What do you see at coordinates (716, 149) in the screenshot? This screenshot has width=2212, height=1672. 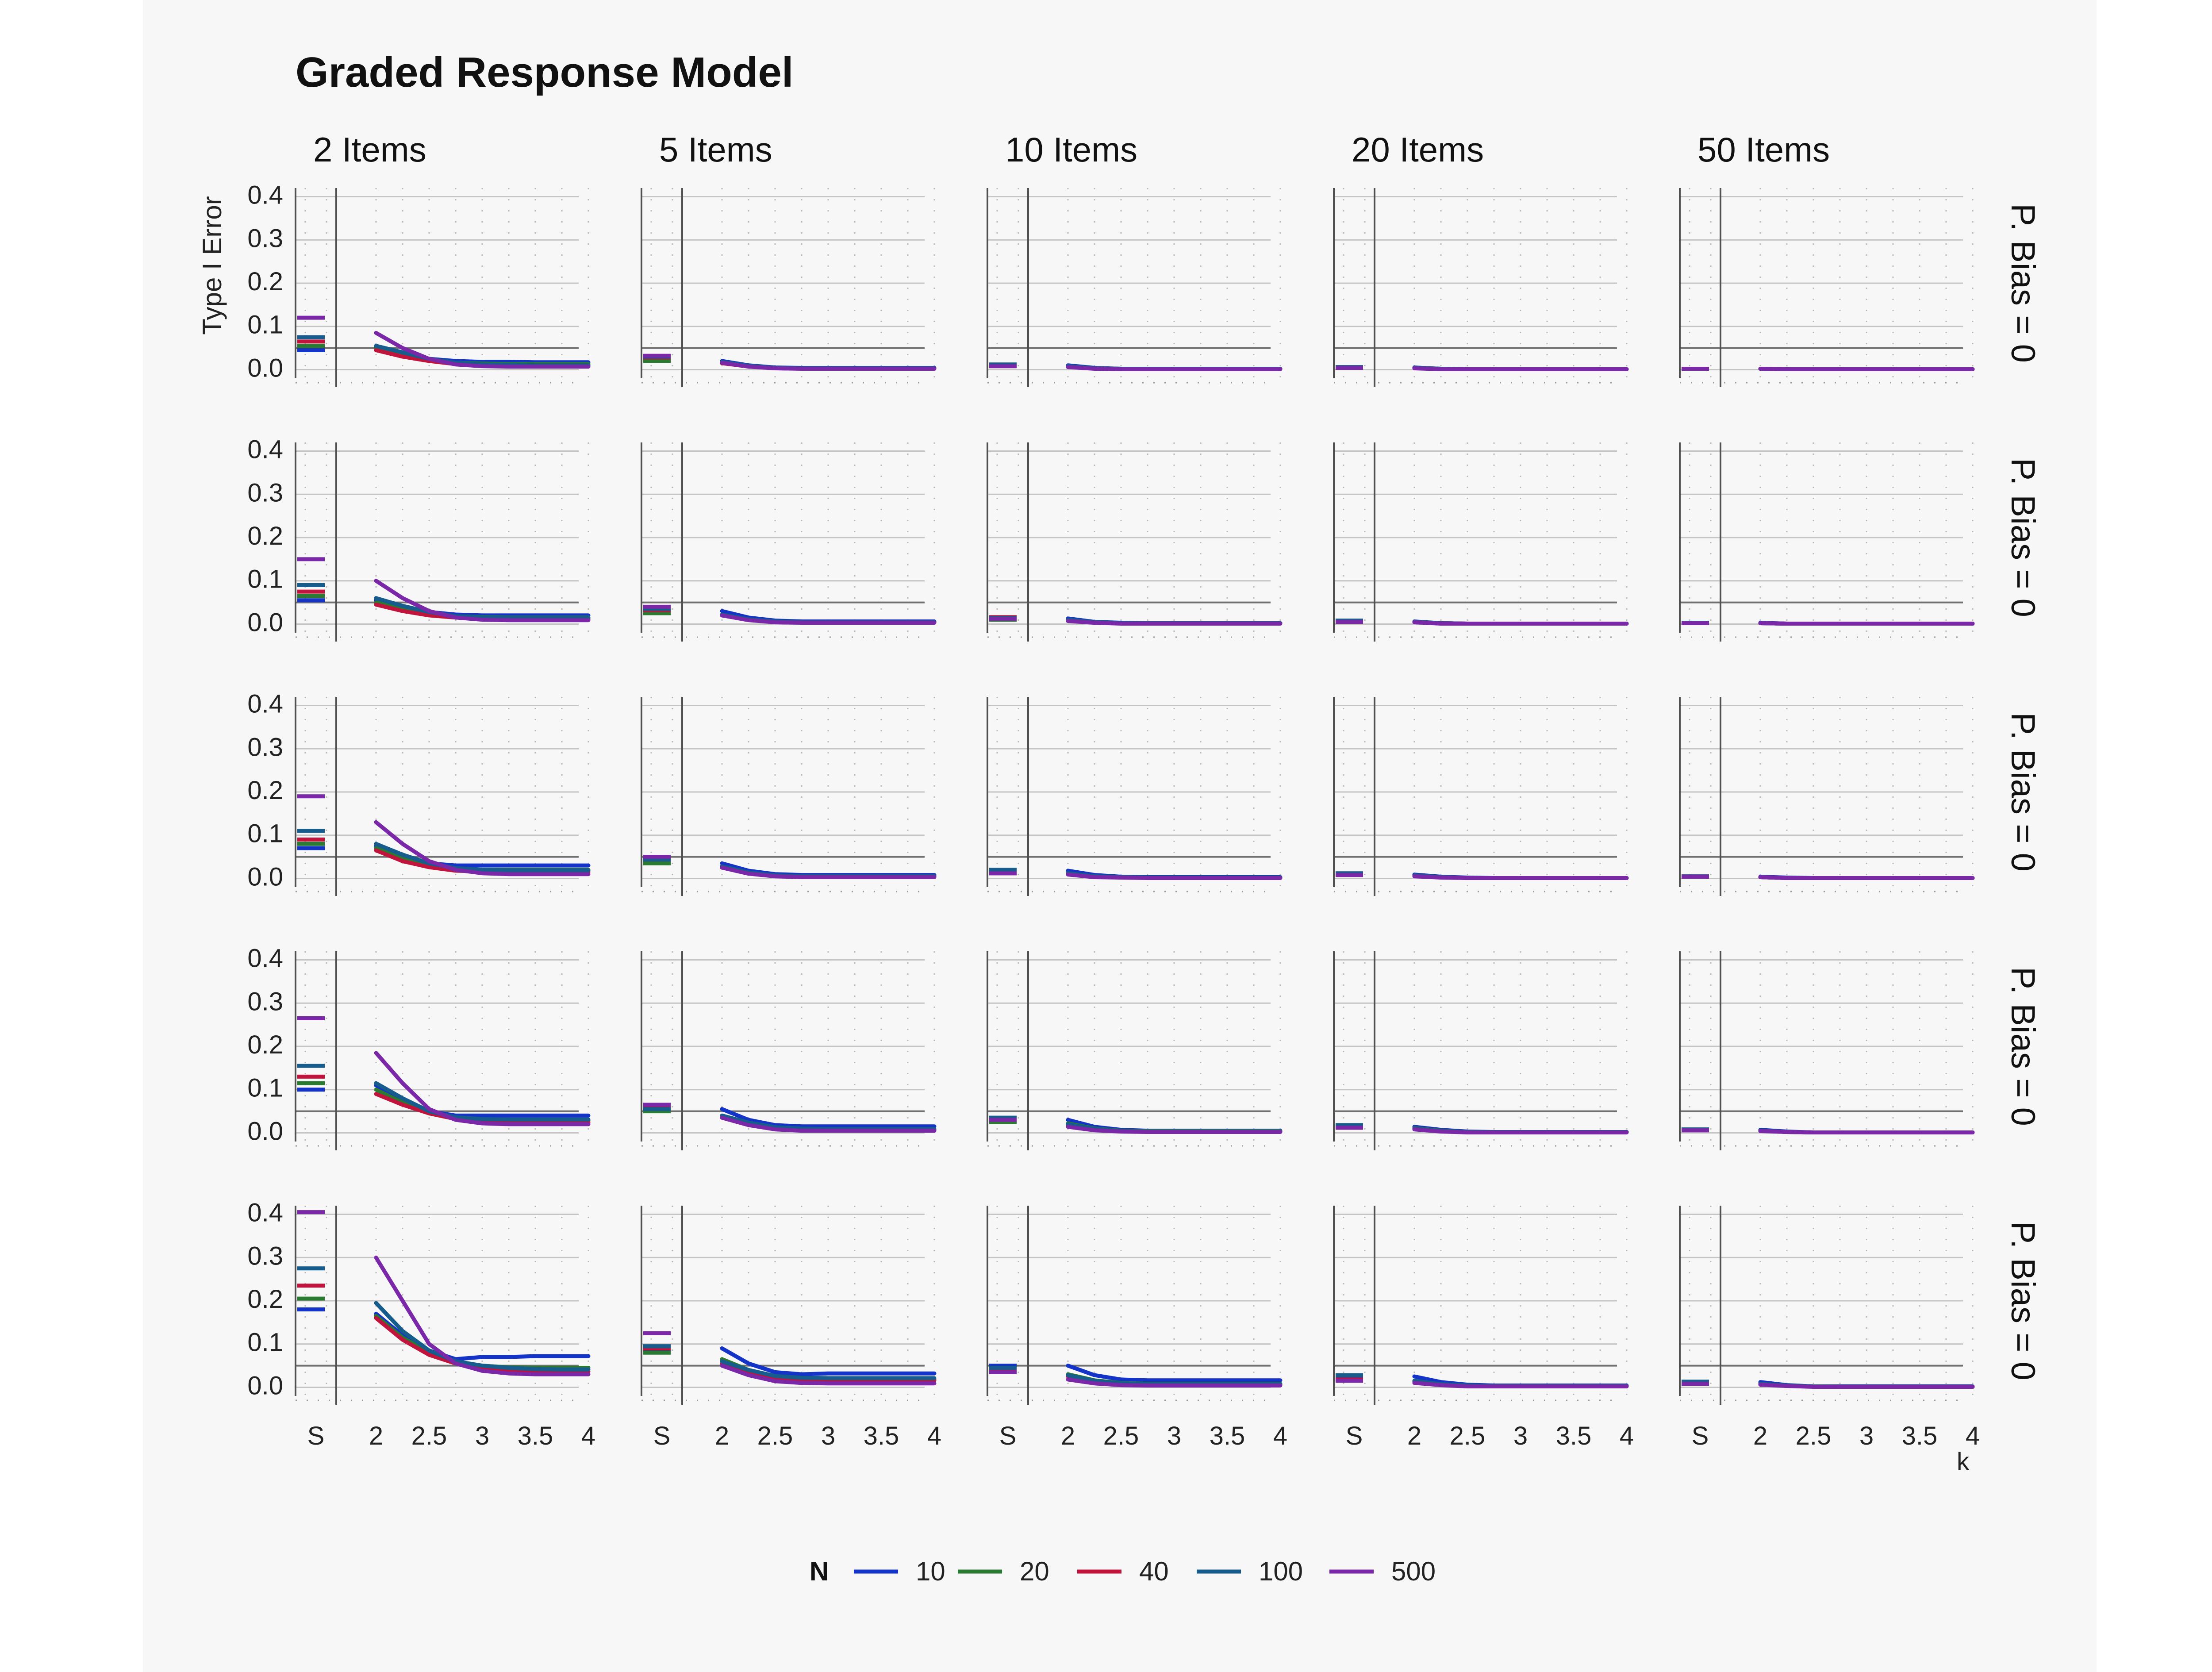 I see `column-header: 5 Items` at bounding box center [716, 149].